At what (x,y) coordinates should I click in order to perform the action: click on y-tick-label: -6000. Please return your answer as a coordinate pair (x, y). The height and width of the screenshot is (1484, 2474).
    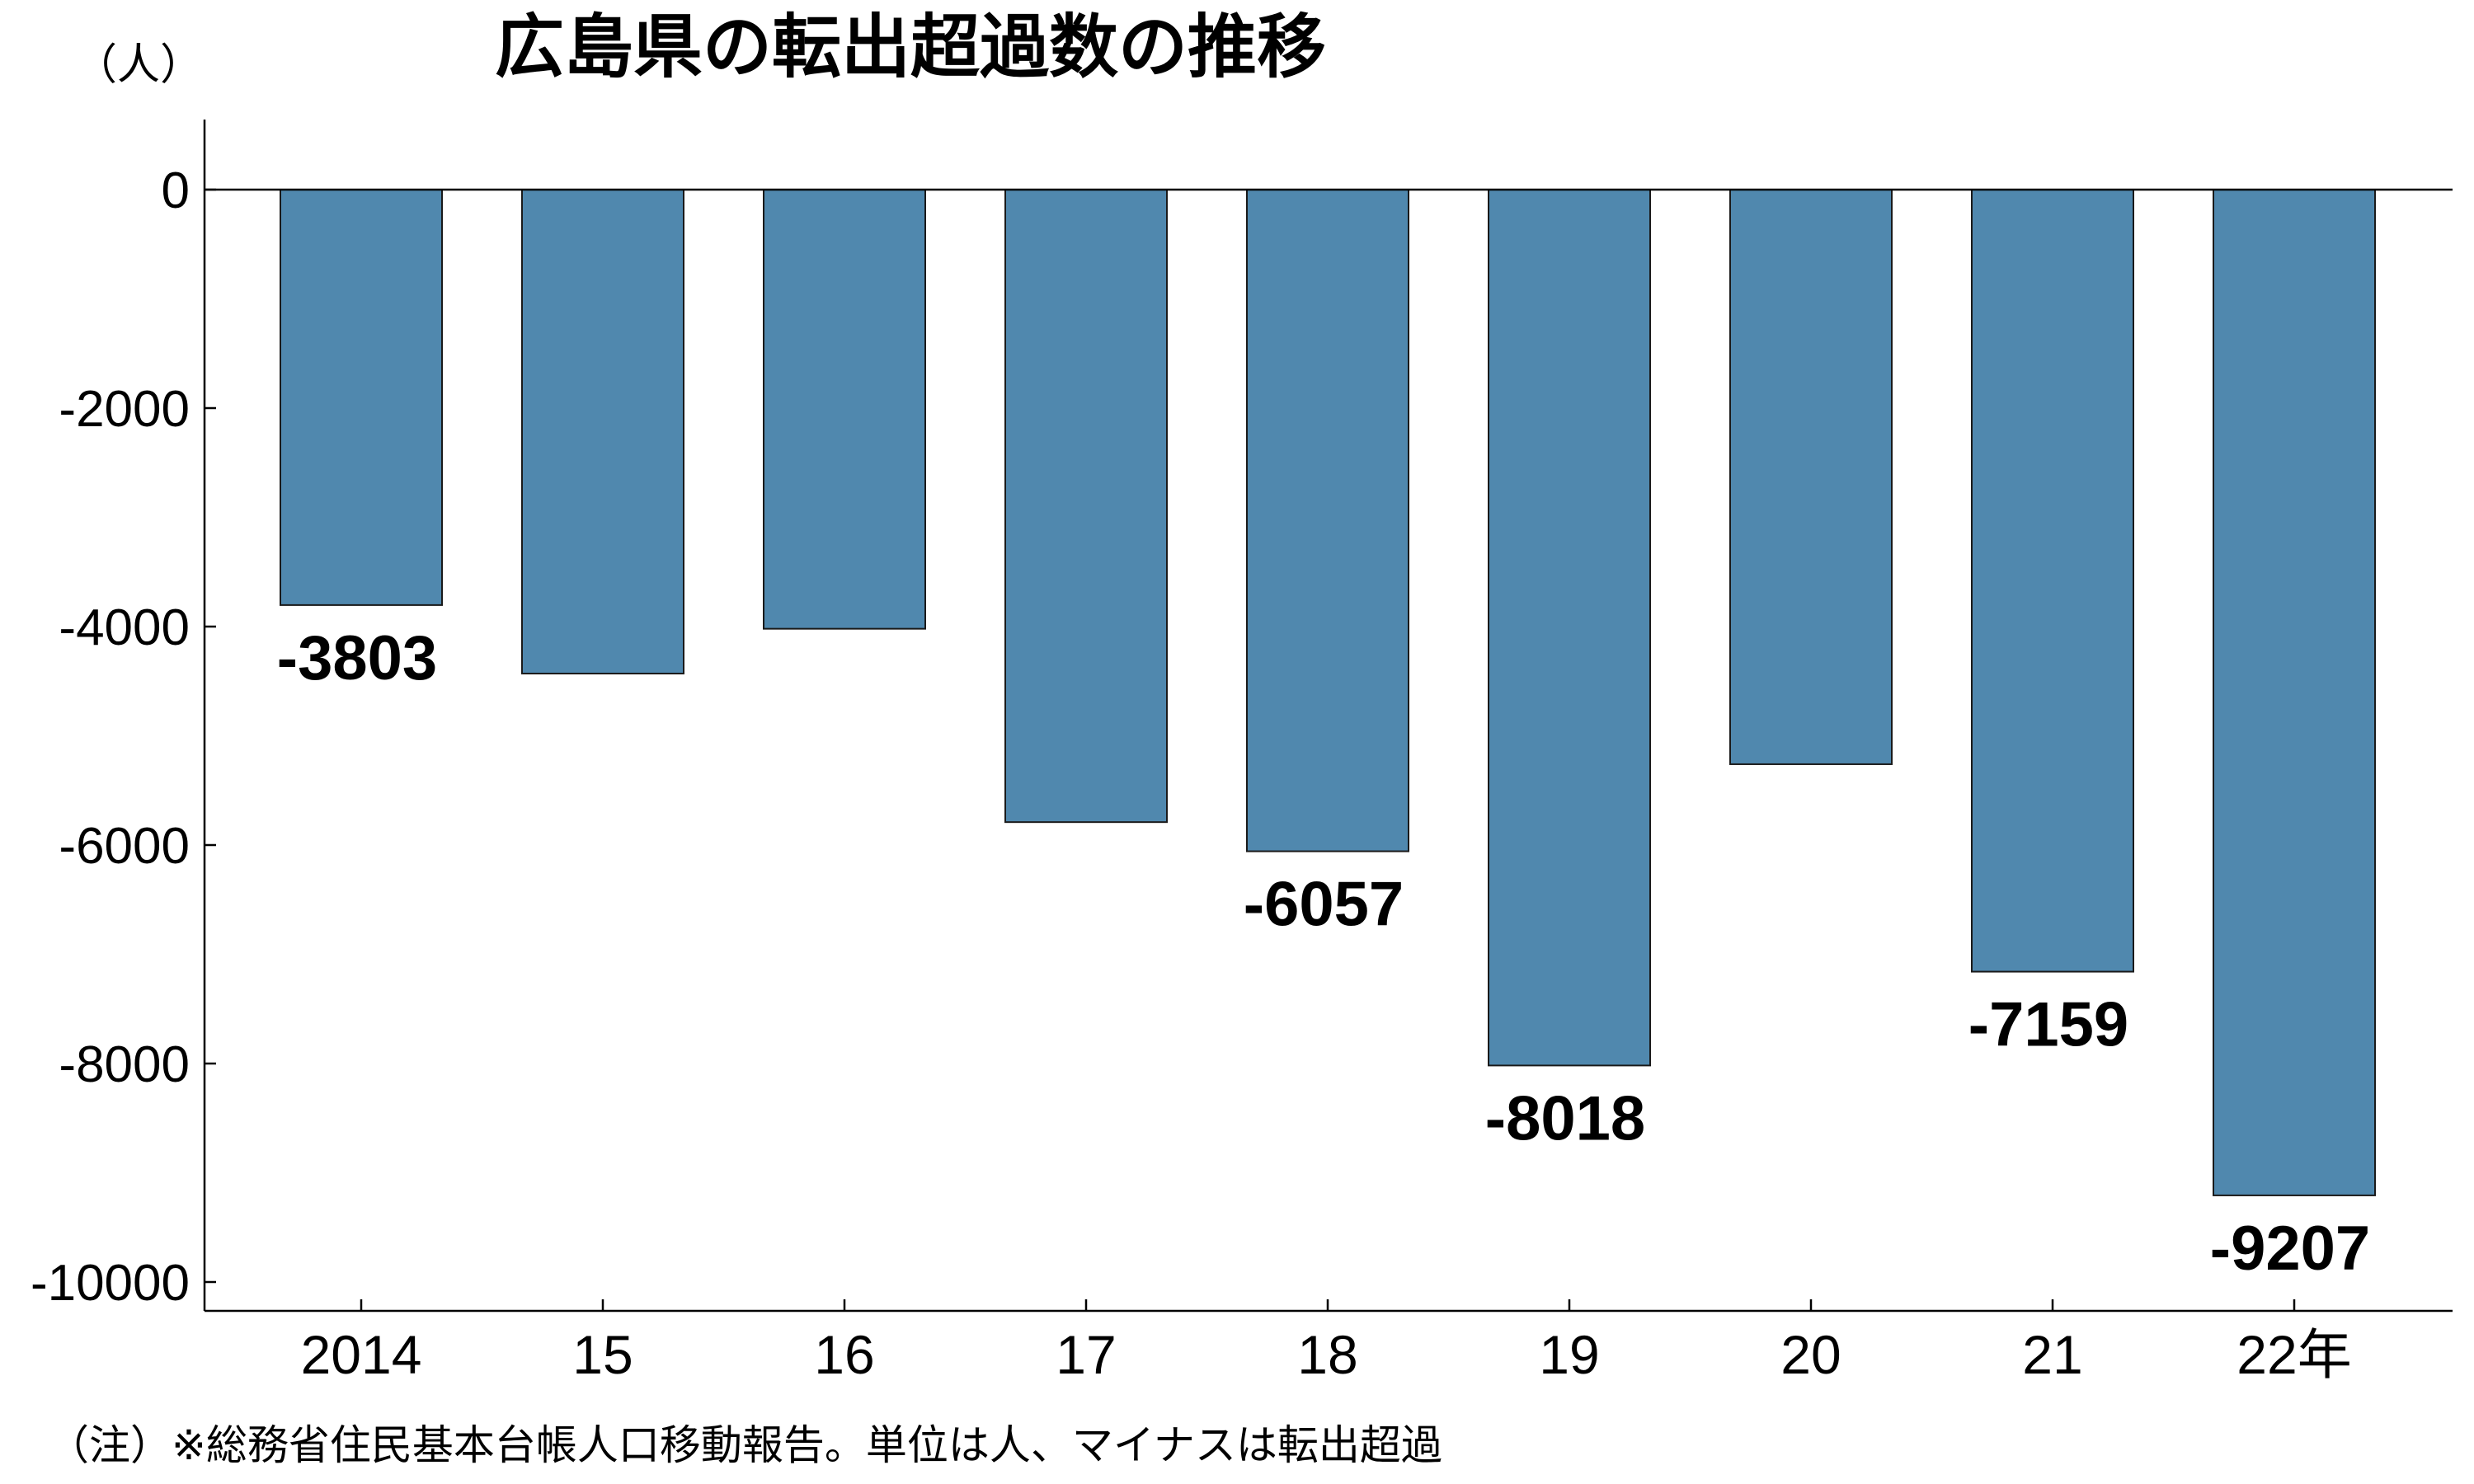
    Looking at the image, I should click on (124, 846).